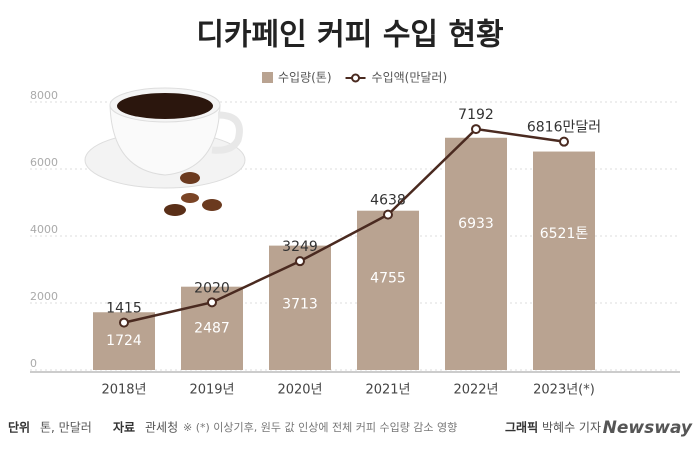 Image resolution: width=700 pixels, height=450 pixels. I want to click on line-value-label: 6816만달러, so click(564, 128).